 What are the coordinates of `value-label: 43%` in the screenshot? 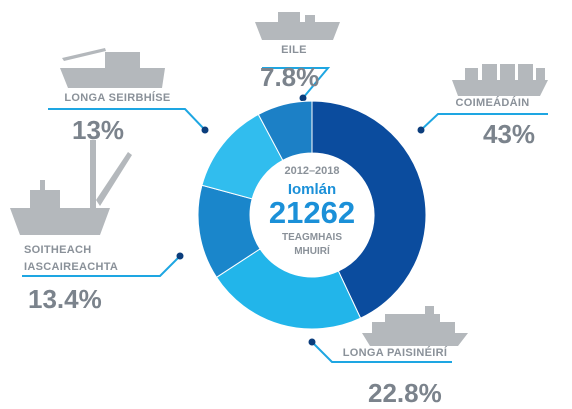 It's located at (509, 134).